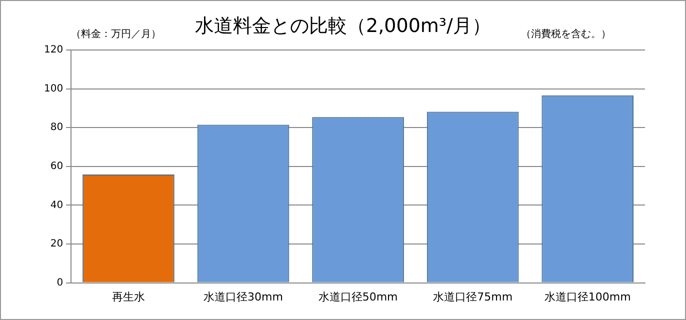 The height and width of the screenshot is (320, 686). What do you see at coordinates (116, 34) in the screenshot?
I see `y-axis-title: （料金：万円／月）` at bounding box center [116, 34].